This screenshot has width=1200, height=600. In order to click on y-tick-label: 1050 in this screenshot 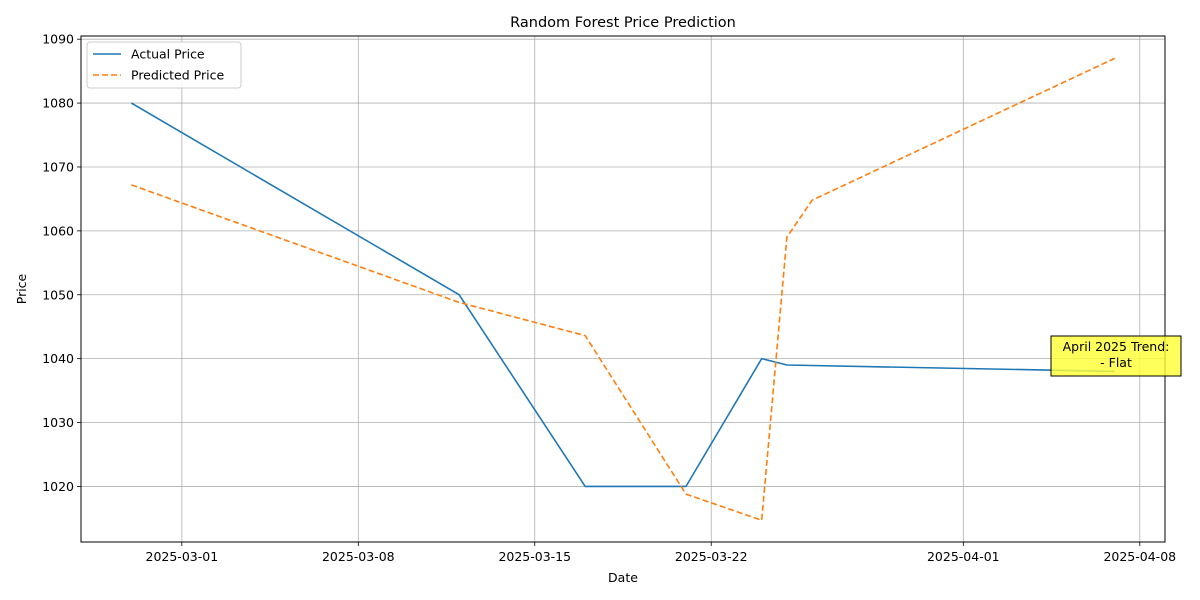, I will do `click(58, 294)`.